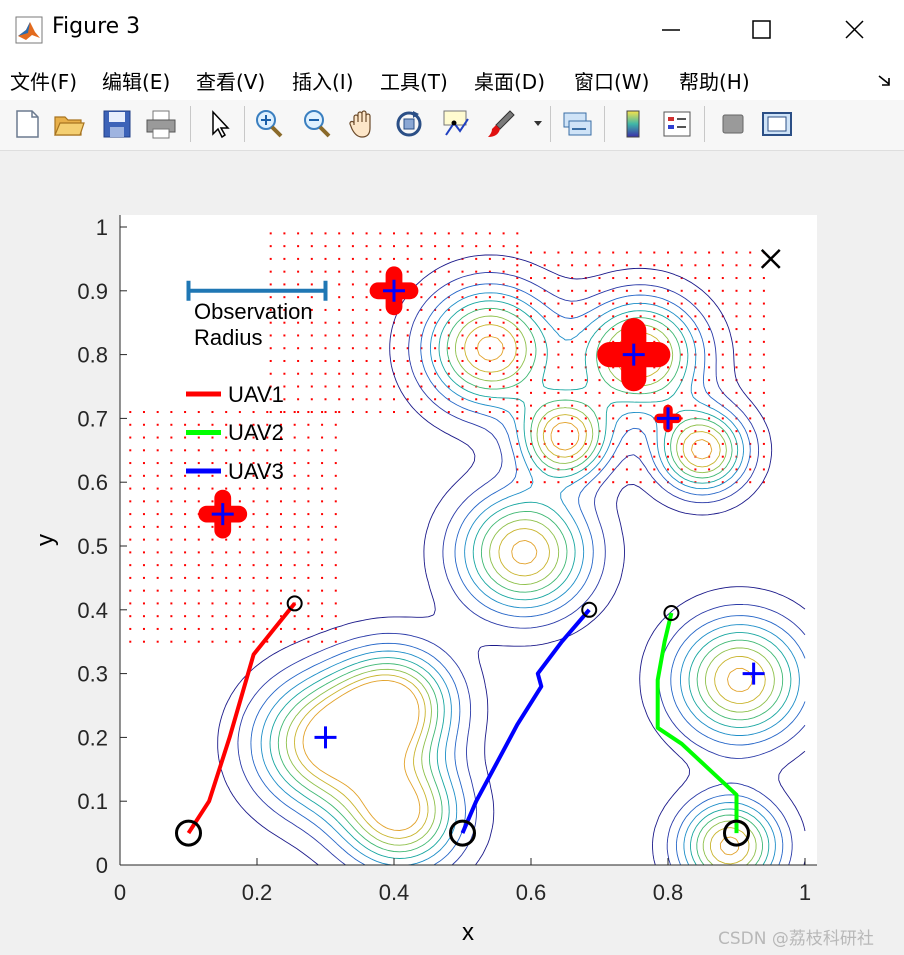 This screenshot has height=955, width=904. Describe the element at coordinates (612, 82) in the screenshot. I see `menu-window: 窗口(W)` at that location.